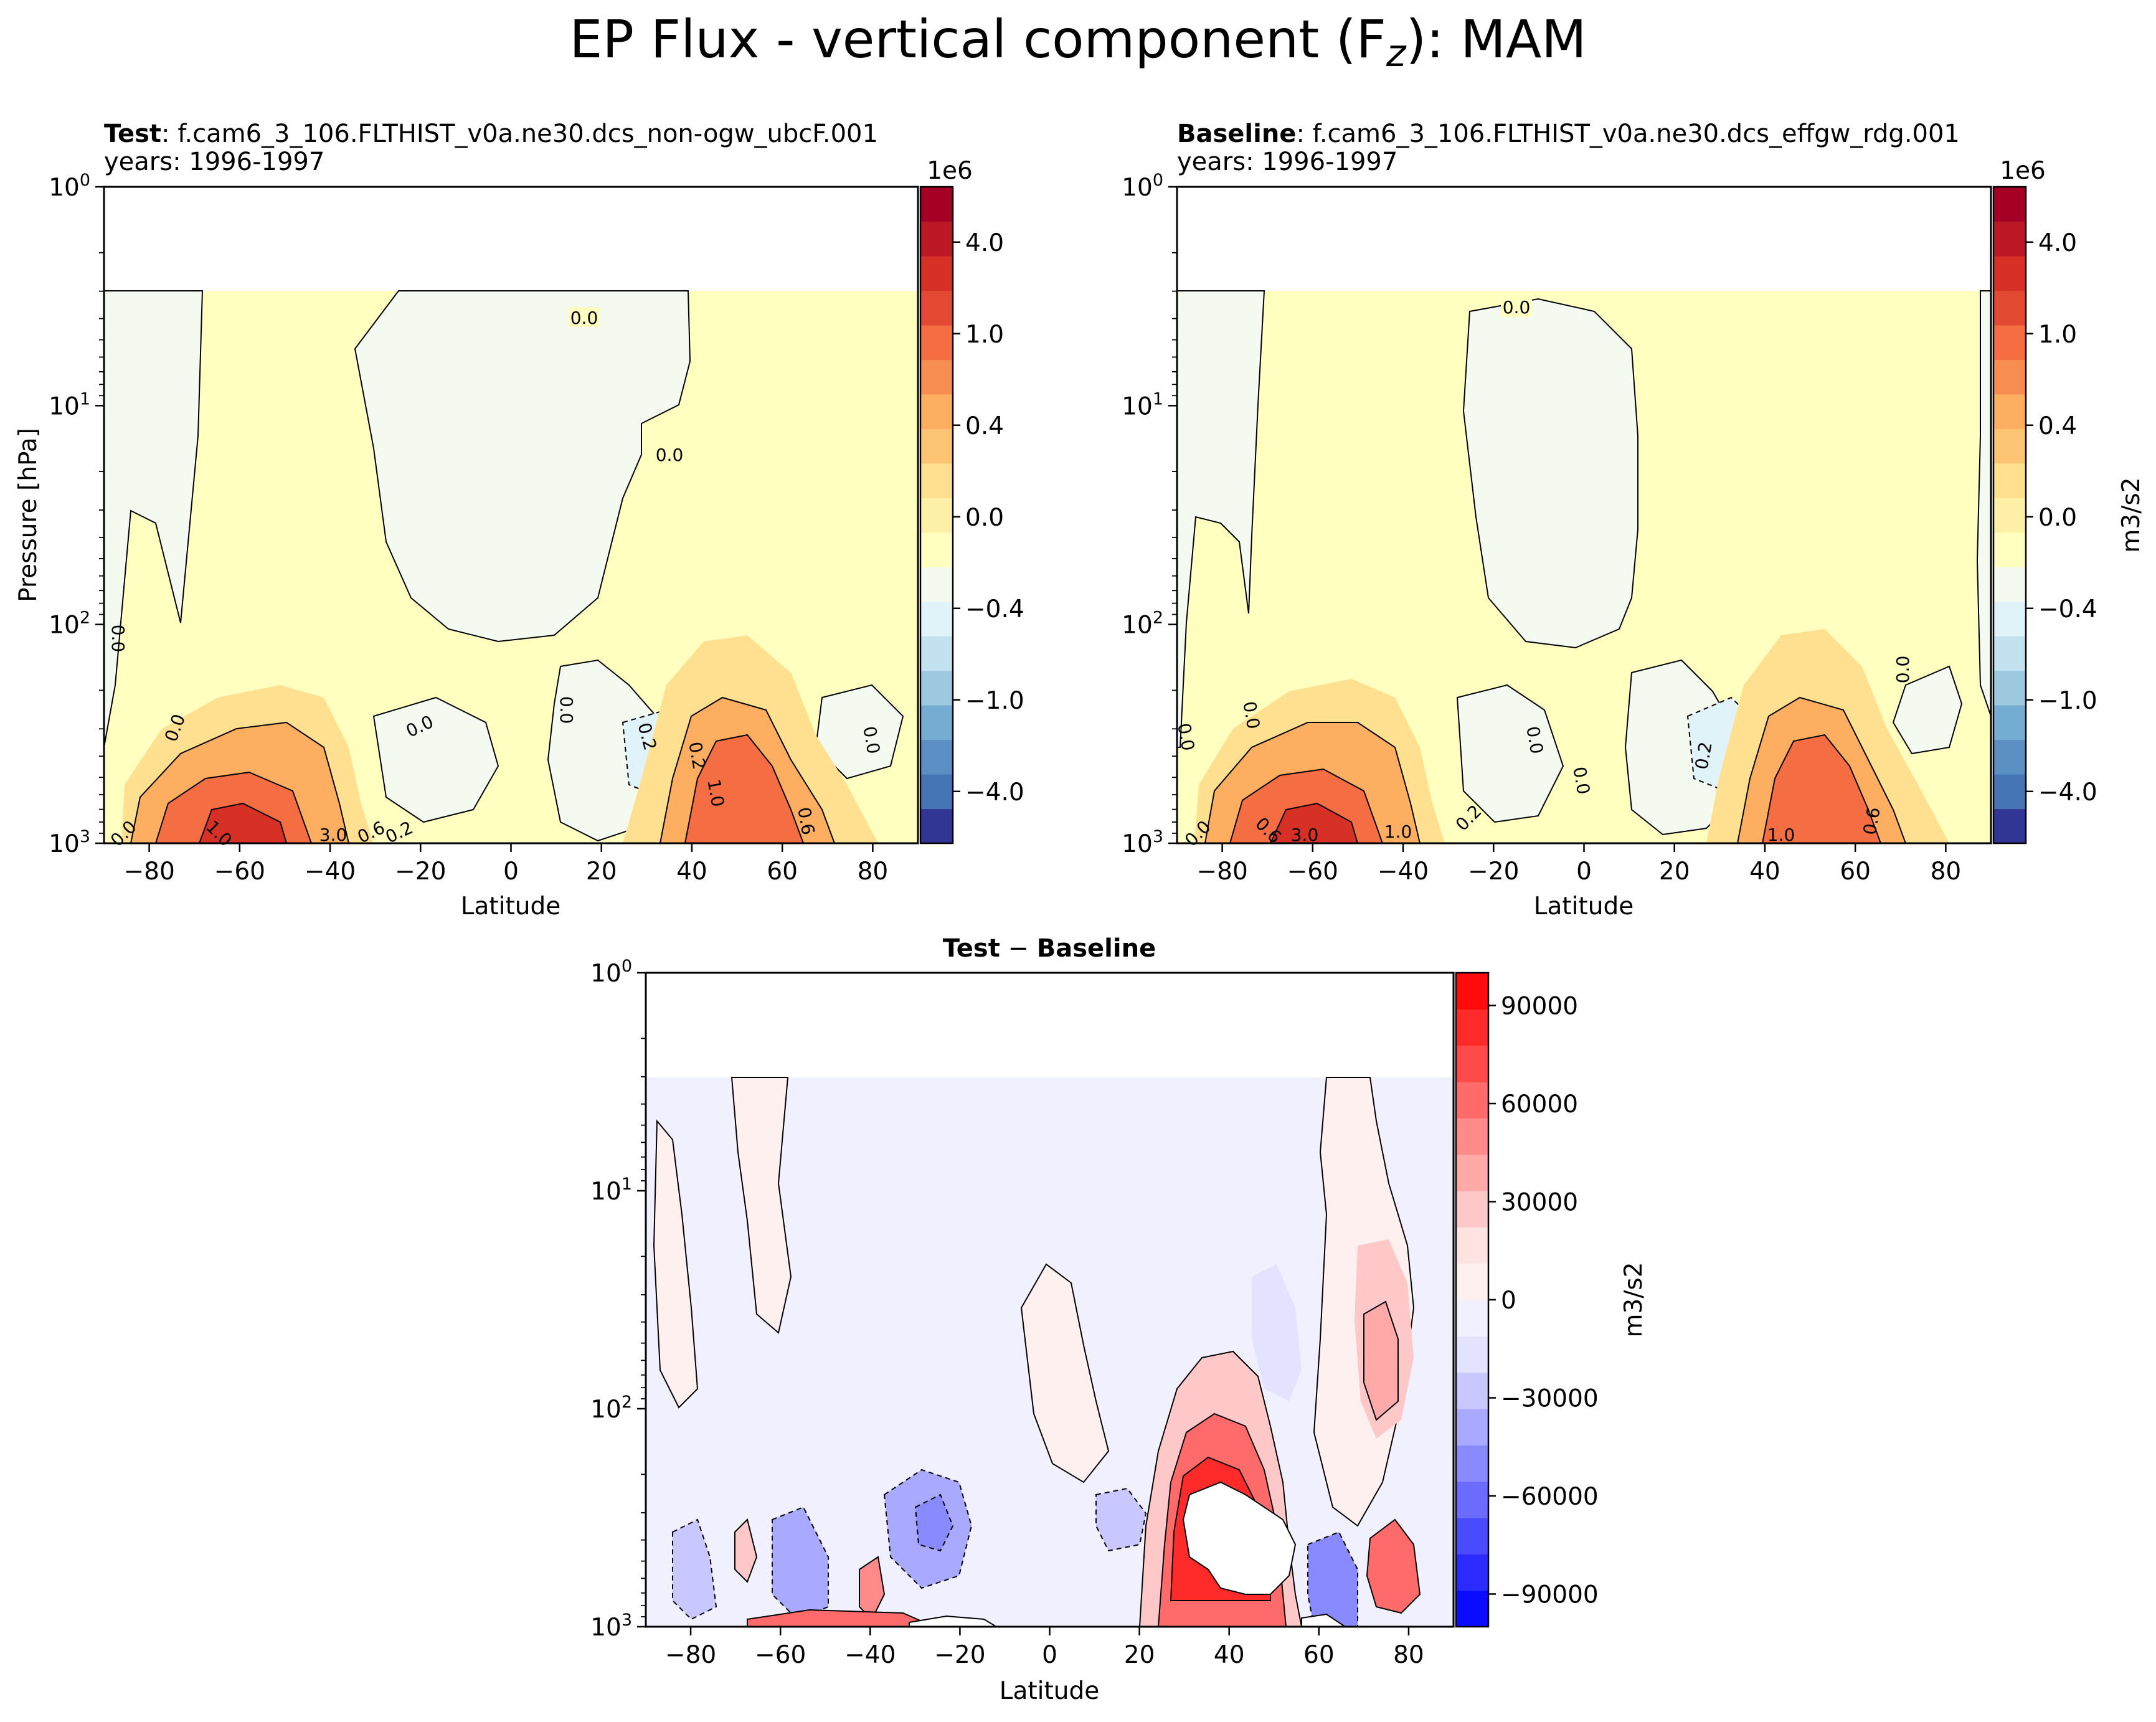  I want to click on baseline-colorbar: 4.0 1.0 0.4 0.0 −0.4 −1.0 −4.0, so click(2044, 515).